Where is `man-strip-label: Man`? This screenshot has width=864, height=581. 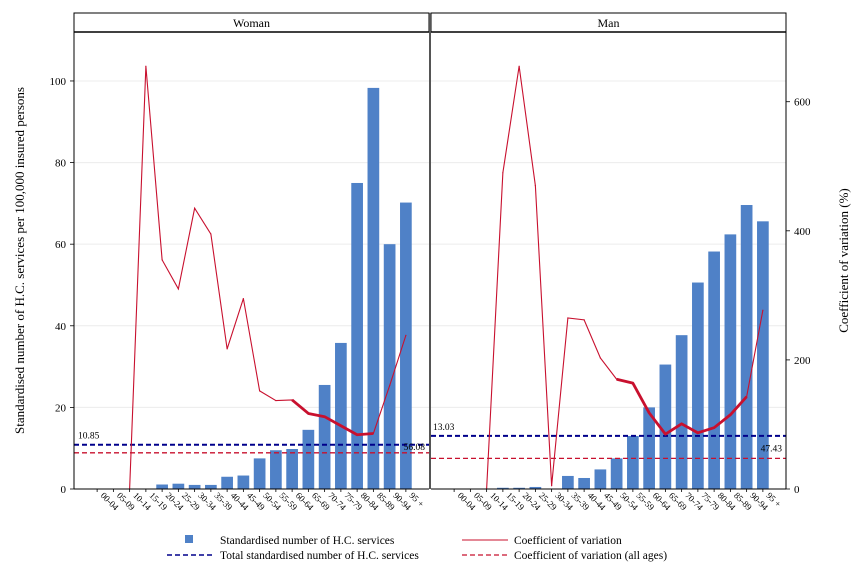 man-strip-label: Man is located at coordinates (609, 23).